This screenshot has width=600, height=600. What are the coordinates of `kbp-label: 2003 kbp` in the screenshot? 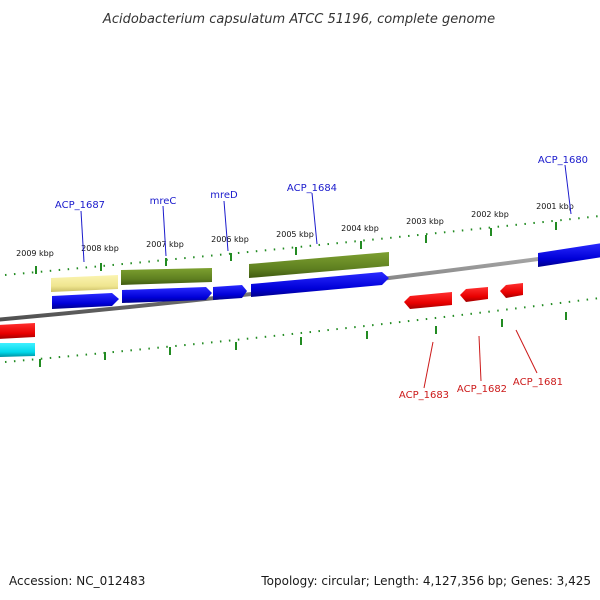 It's located at (425, 221).